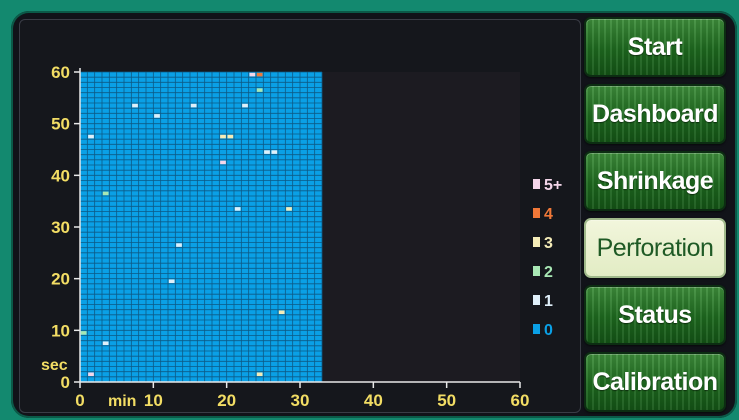 Image resolution: width=739 pixels, height=420 pixels. I want to click on perforation-button: Perforation, so click(655, 248).